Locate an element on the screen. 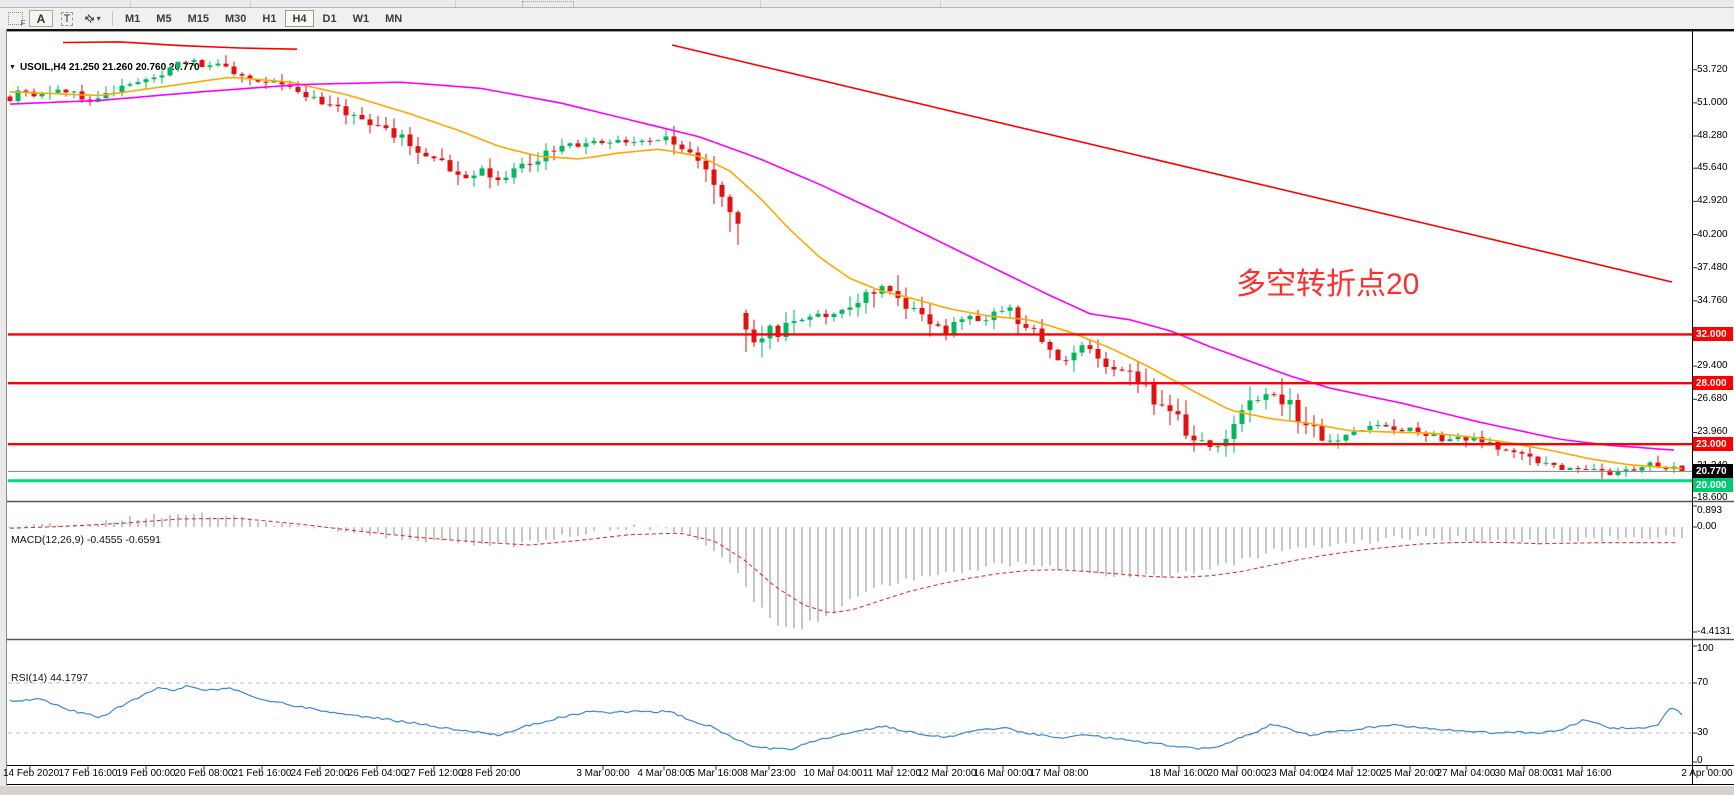  chart-symbol-title: ▼ USOIL,H4 21.250 21.260 20.760 20.770 is located at coordinates (104, 67).